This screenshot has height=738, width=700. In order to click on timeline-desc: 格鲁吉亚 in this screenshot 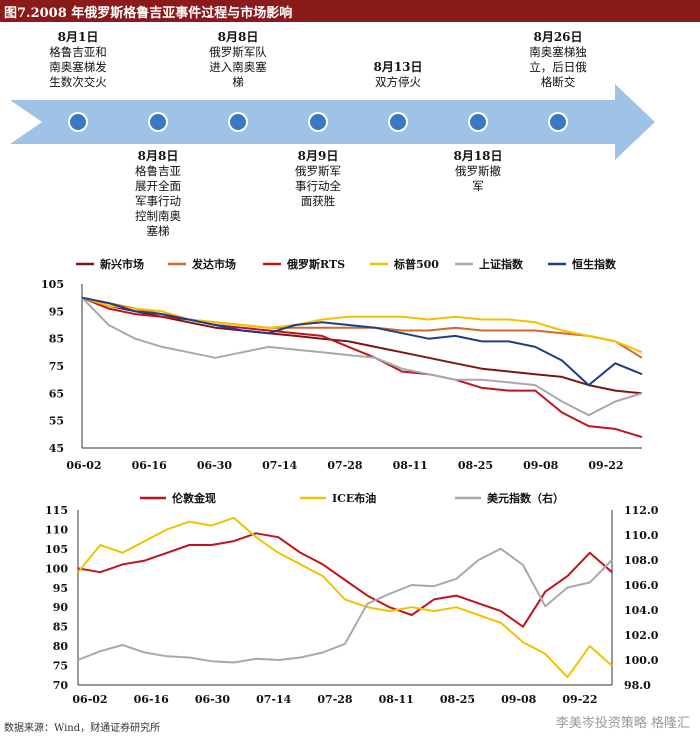, I will do `click(158, 171)`.